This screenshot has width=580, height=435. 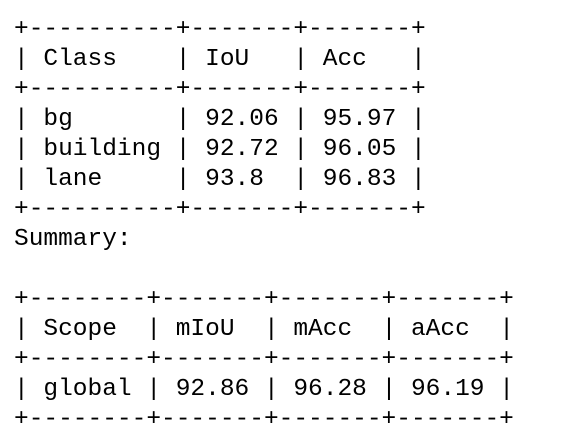 What do you see at coordinates (212, 389) in the screenshot?
I see `cell: 92.86` at bounding box center [212, 389].